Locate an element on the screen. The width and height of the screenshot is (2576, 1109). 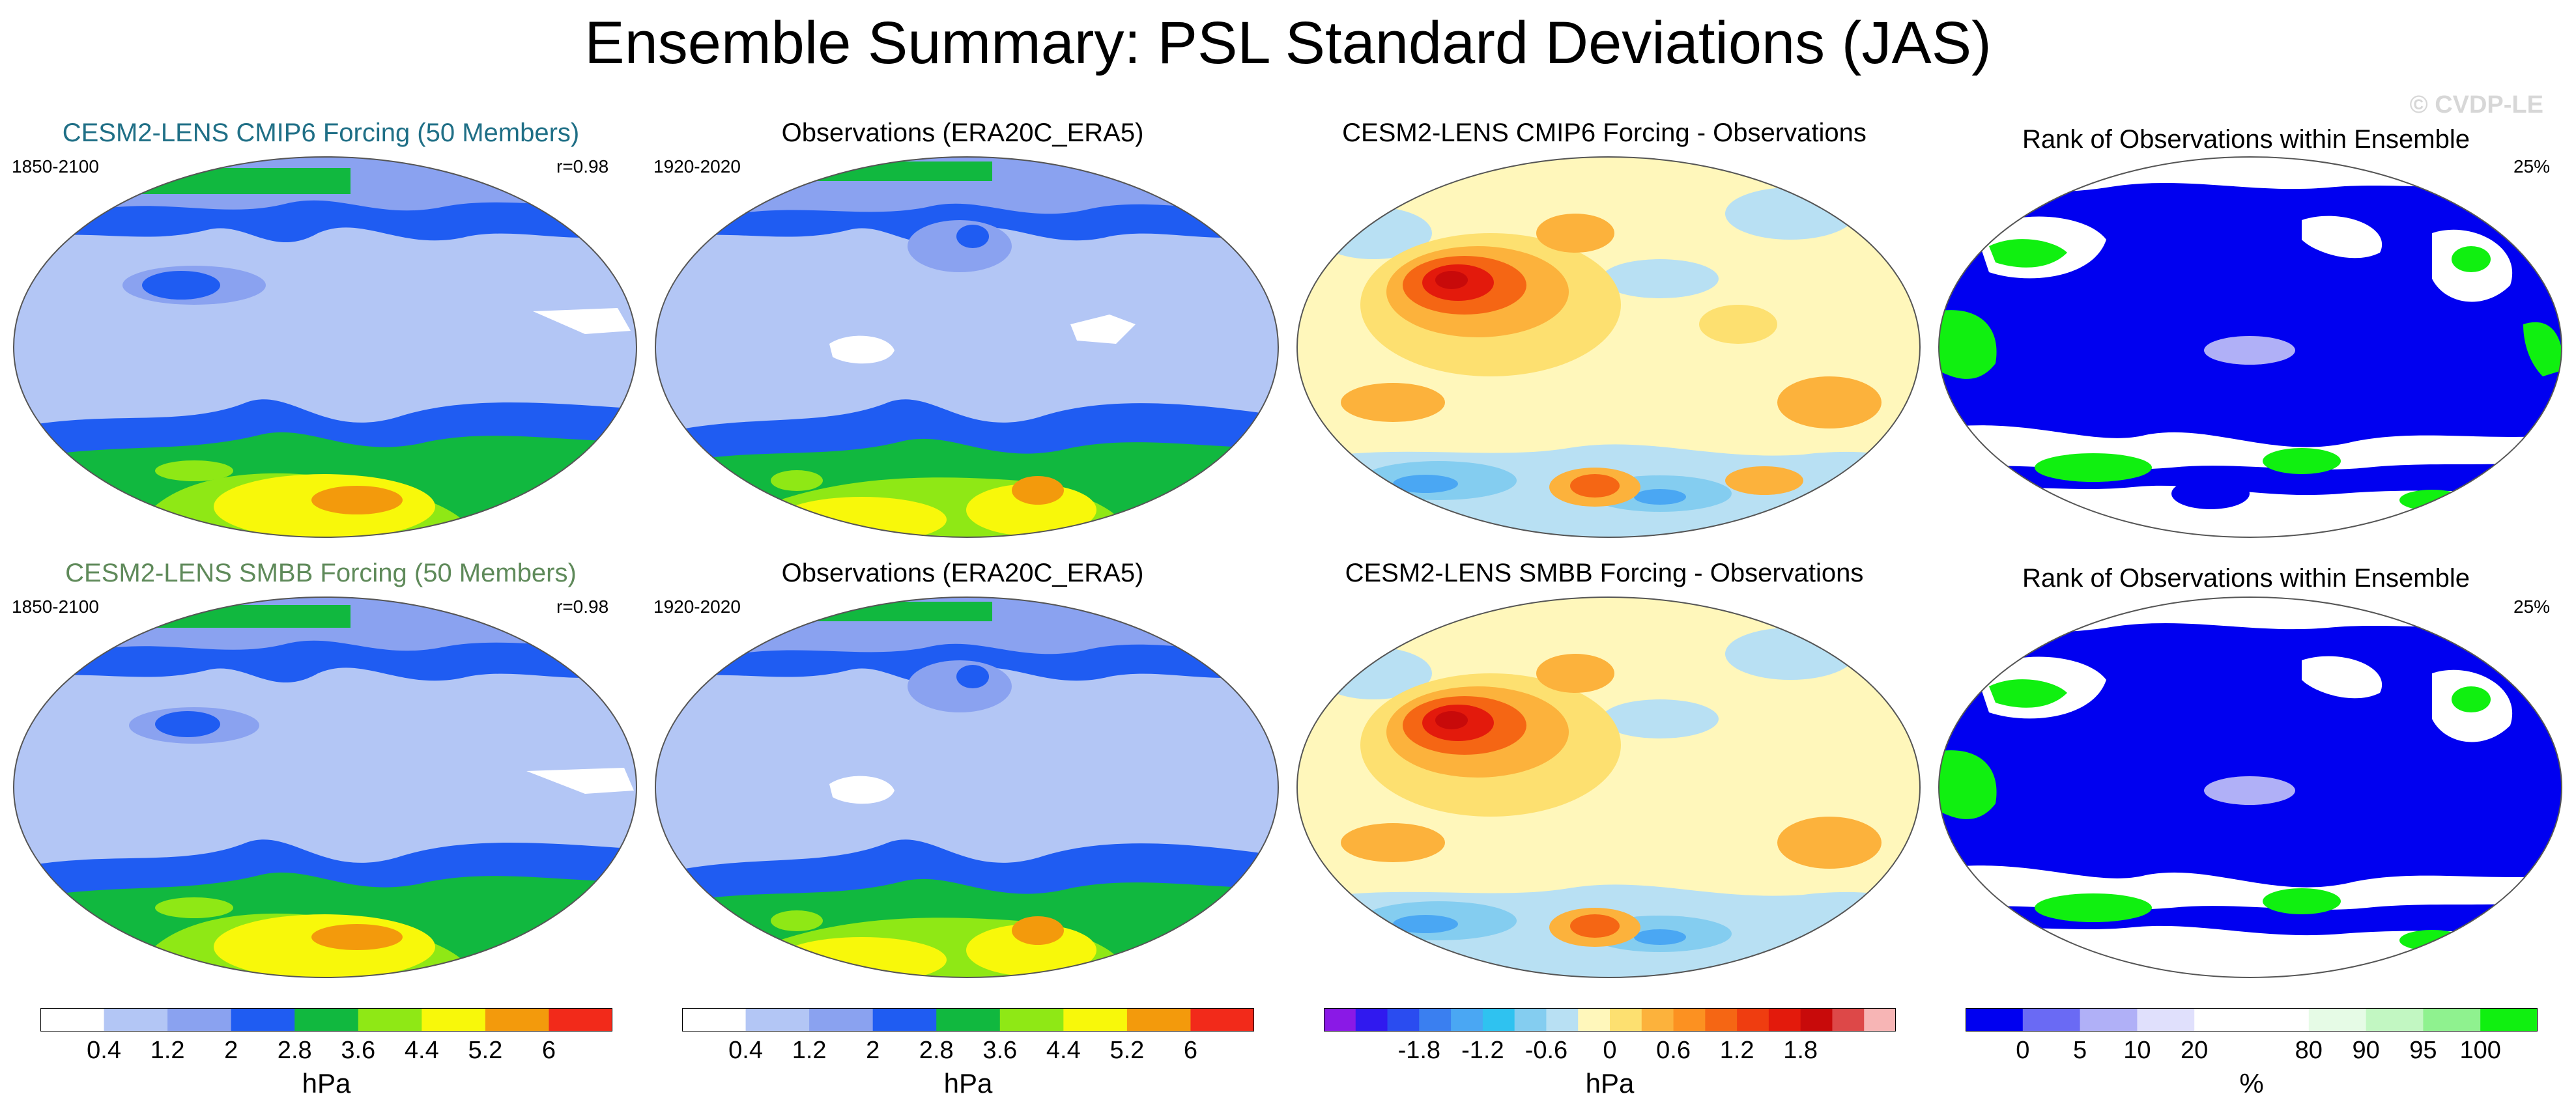
period-note-r2-c1: 1850-2100 is located at coordinates (55, 607).